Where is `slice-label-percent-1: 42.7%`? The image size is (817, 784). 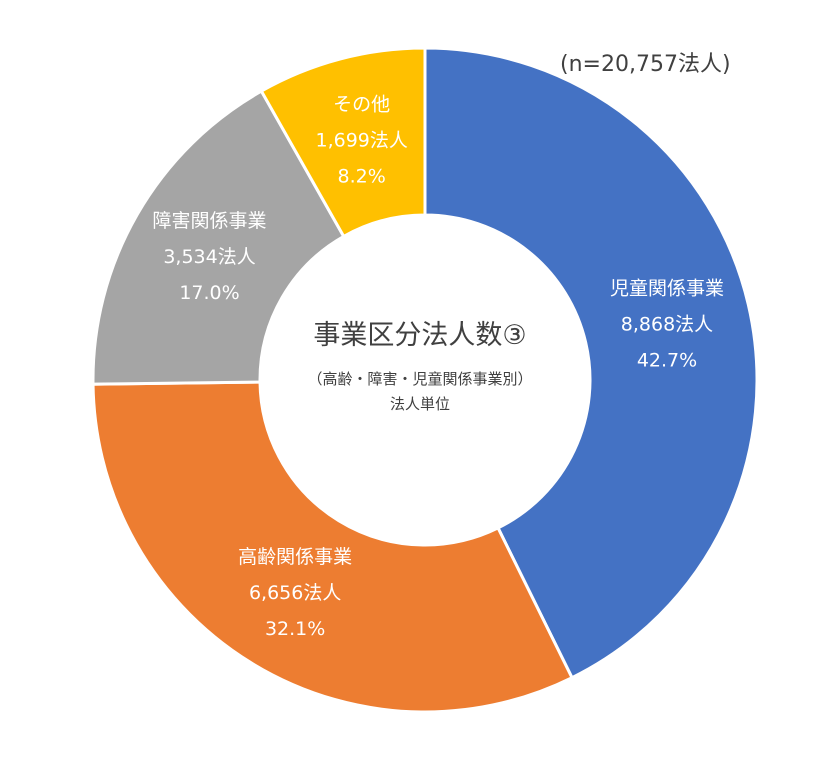
slice-label-percent-1: 42.7% is located at coordinates (667, 361).